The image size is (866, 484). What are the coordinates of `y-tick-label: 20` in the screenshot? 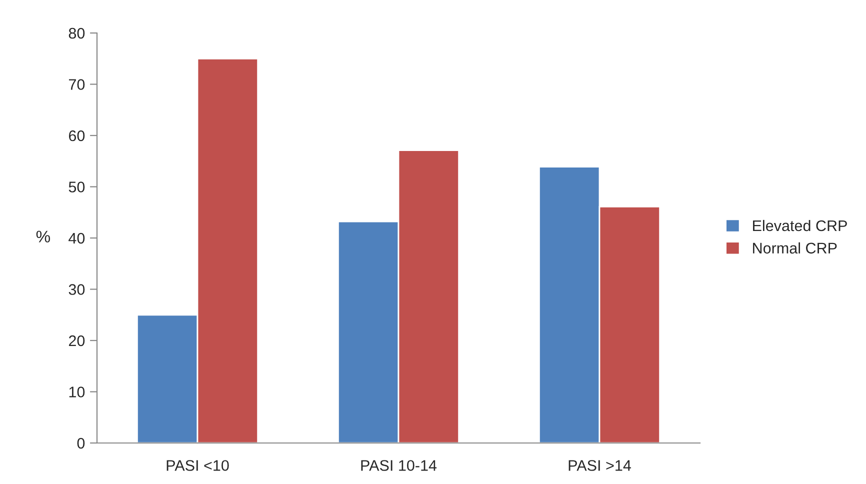 It's located at (76, 340).